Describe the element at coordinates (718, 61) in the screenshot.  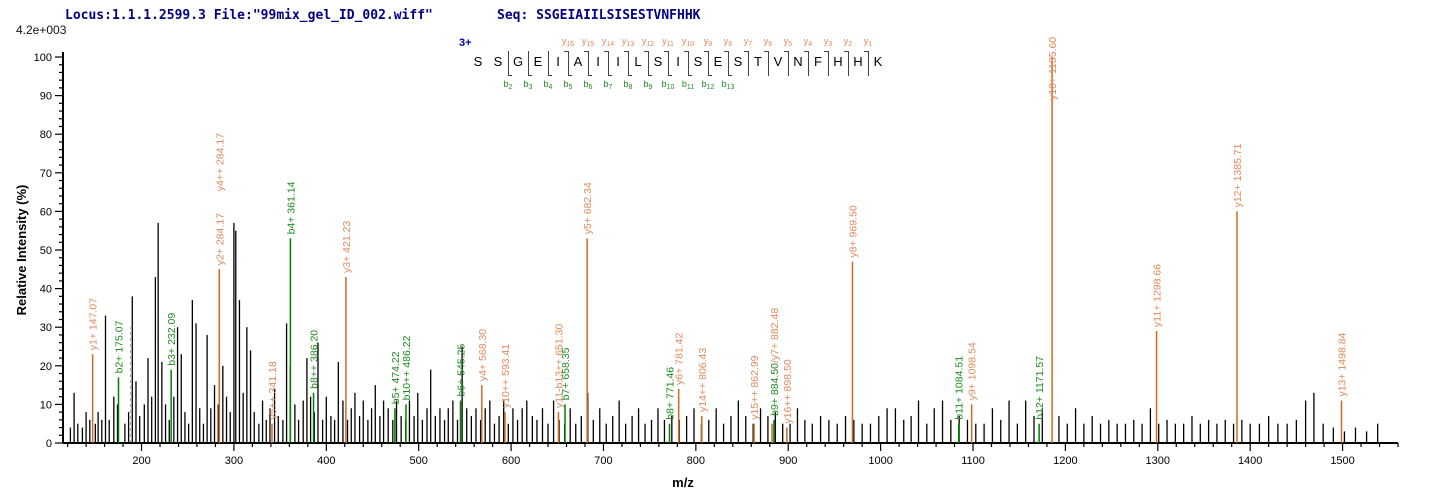
I see `residue-letter: E` at that location.